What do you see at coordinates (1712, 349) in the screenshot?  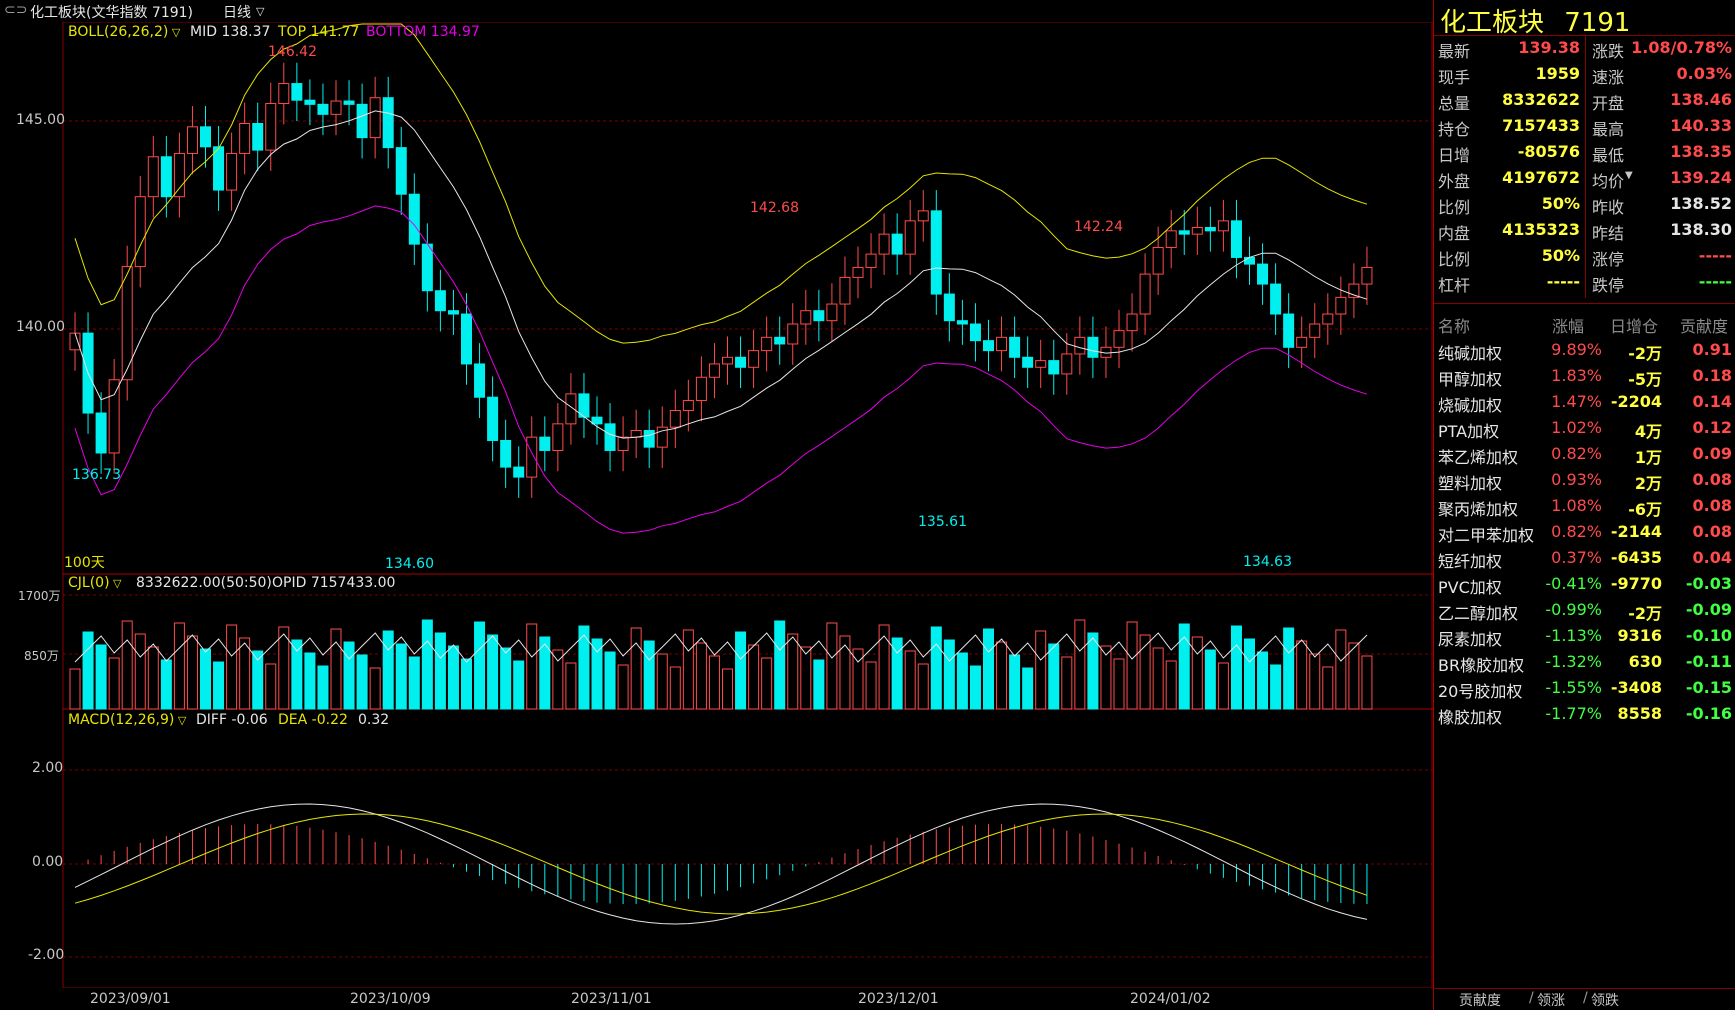 I see `item-contrib: 0.91` at bounding box center [1712, 349].